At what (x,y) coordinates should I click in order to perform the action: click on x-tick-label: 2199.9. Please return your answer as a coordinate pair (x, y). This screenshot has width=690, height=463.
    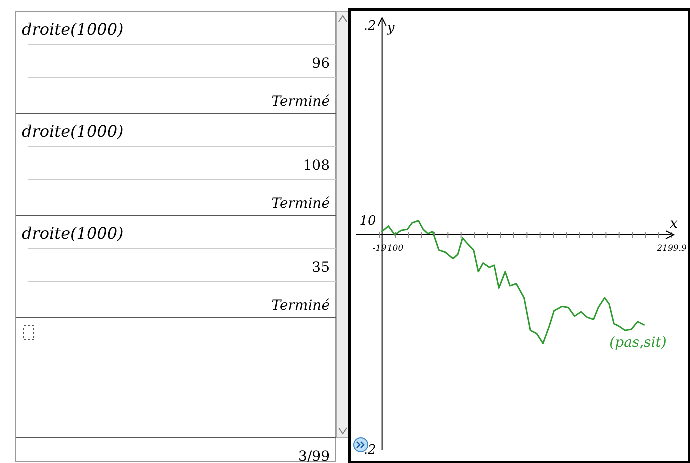
    Looking at the image, I should click on (672, 249).